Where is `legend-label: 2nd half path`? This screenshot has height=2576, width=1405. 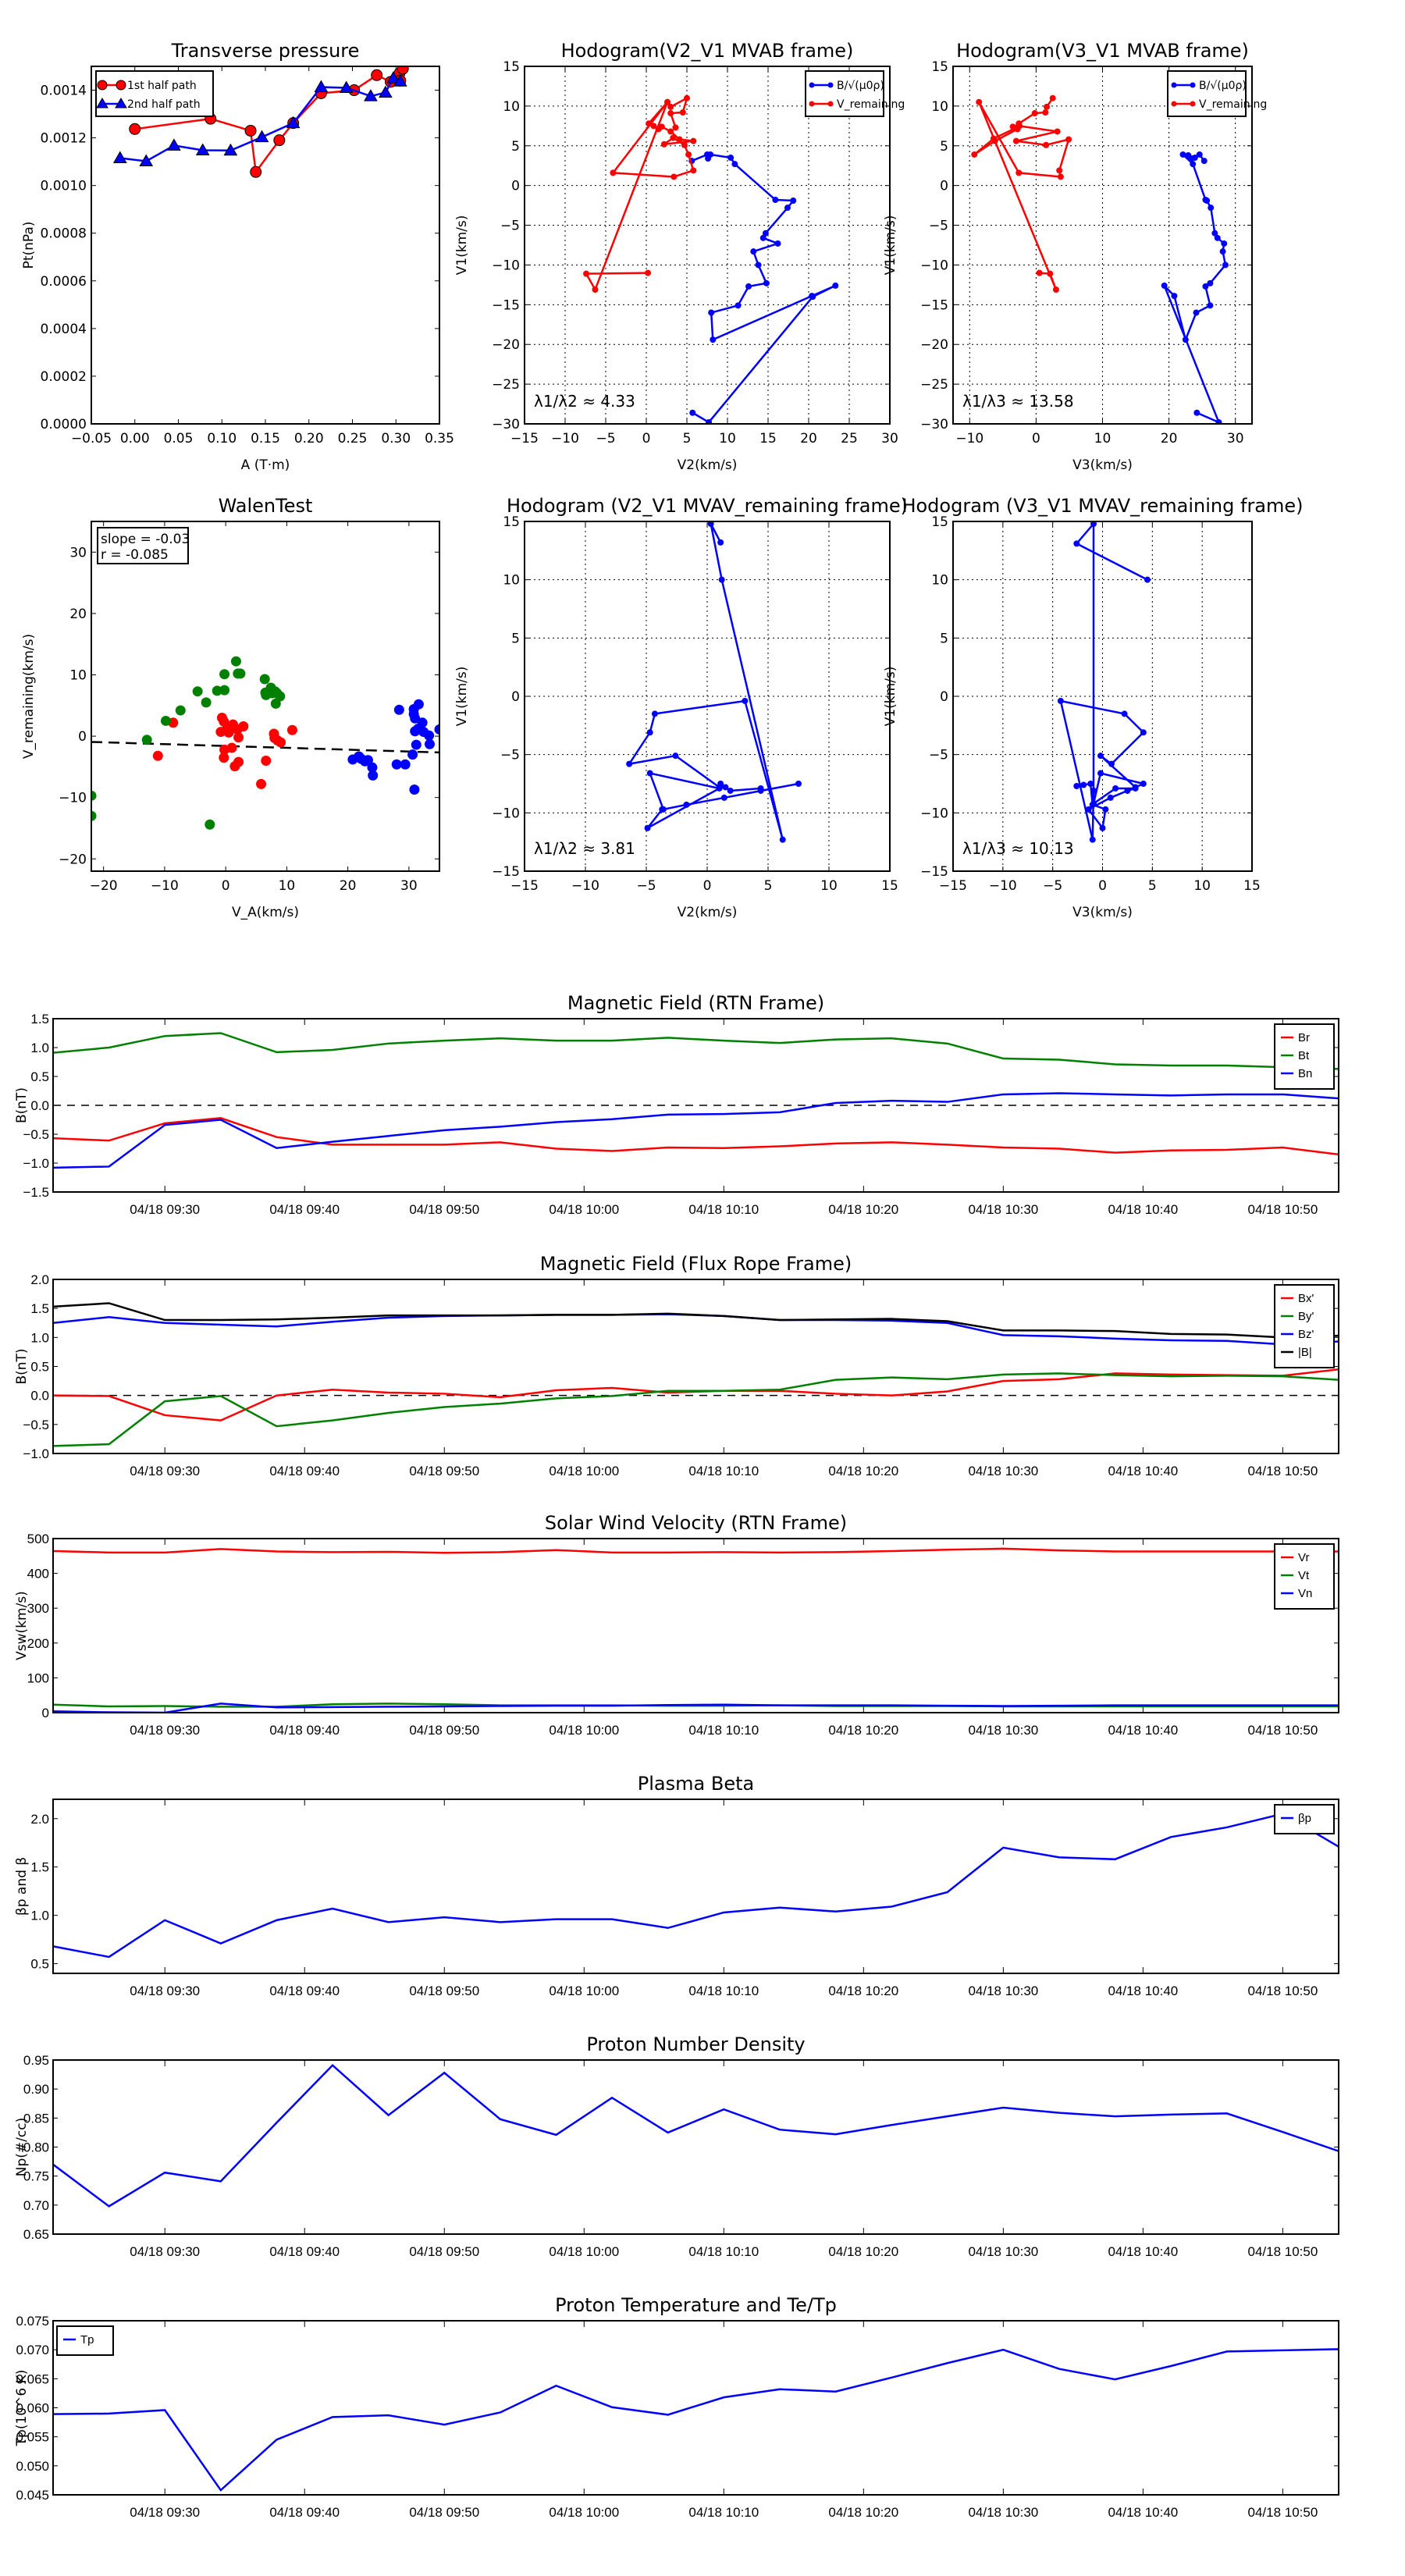
legend-label: 2nd half path is located at coordinates (164, 104).